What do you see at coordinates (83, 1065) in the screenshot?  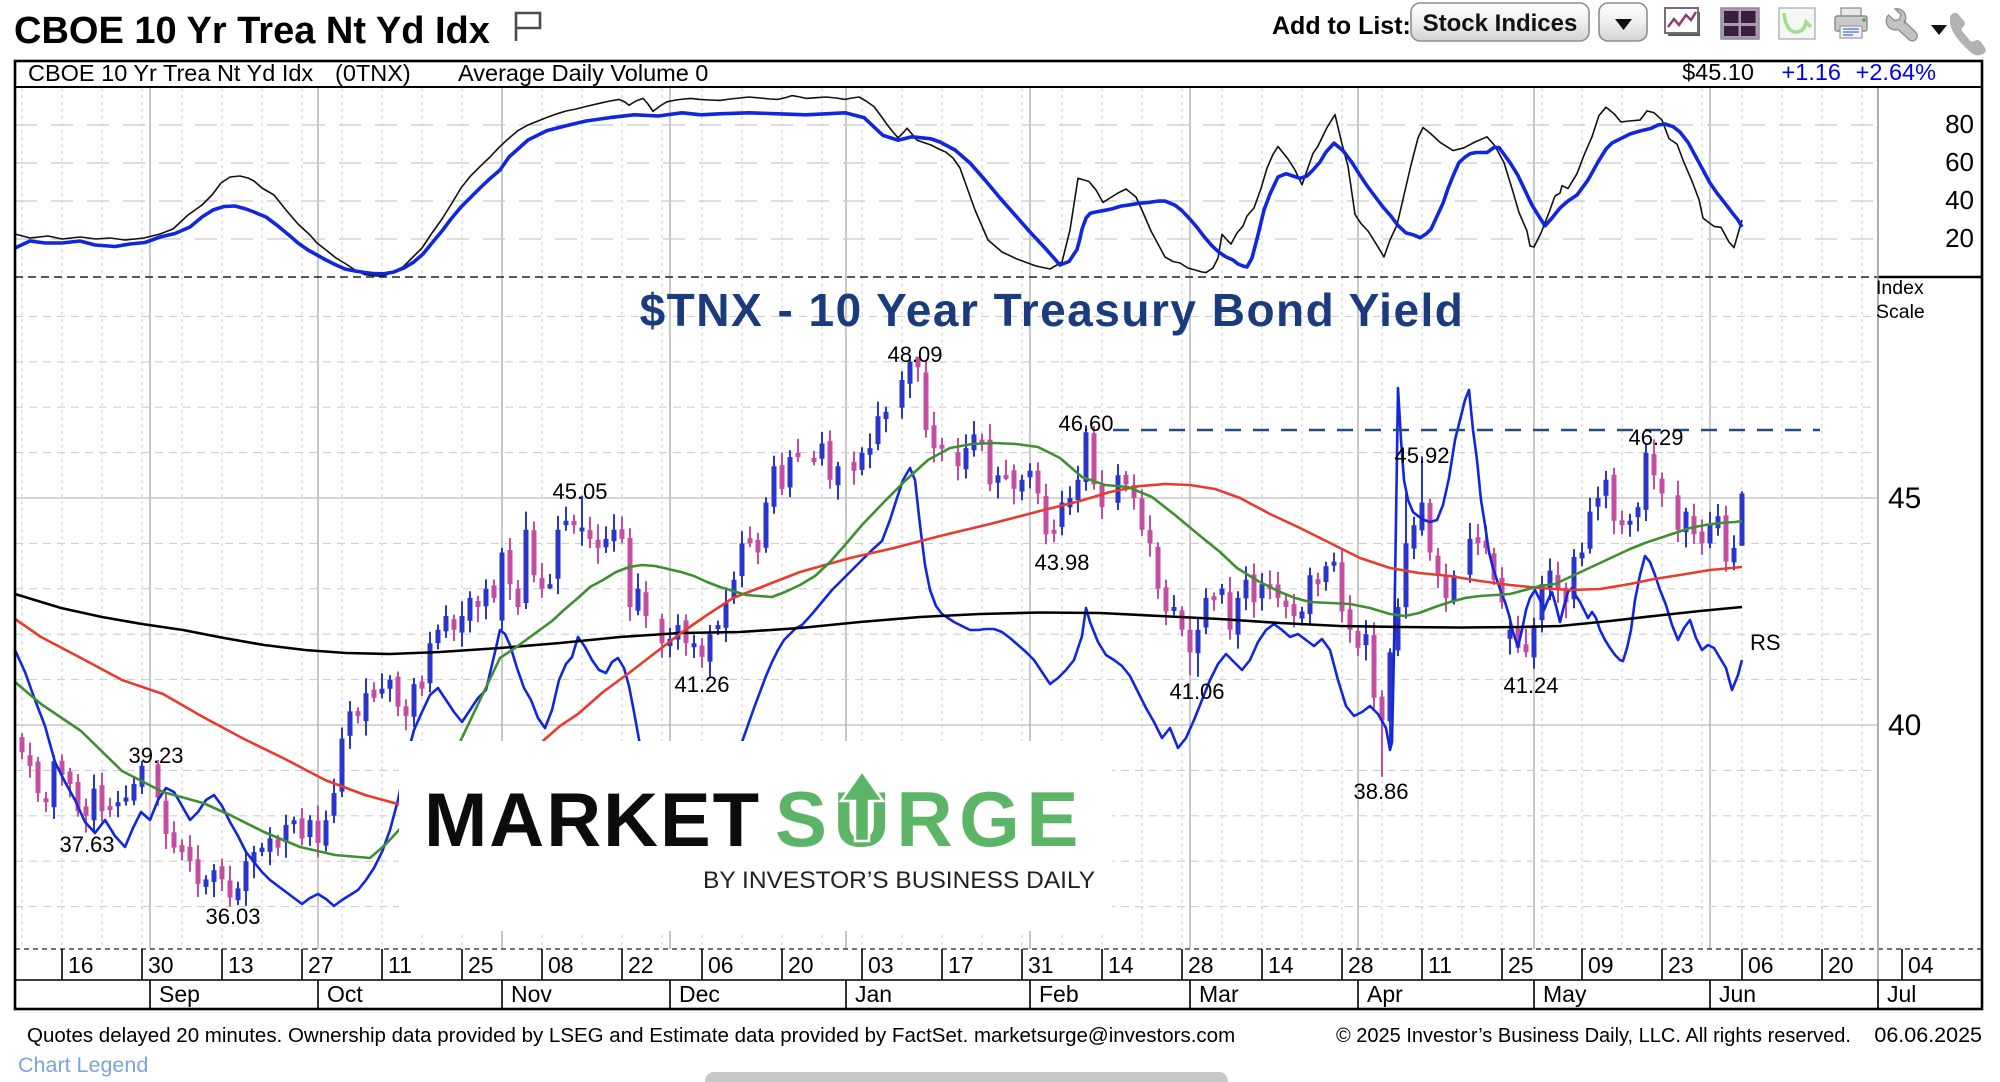 I see `svg-text: Chart Legend` at bounding box center [83, 1065].